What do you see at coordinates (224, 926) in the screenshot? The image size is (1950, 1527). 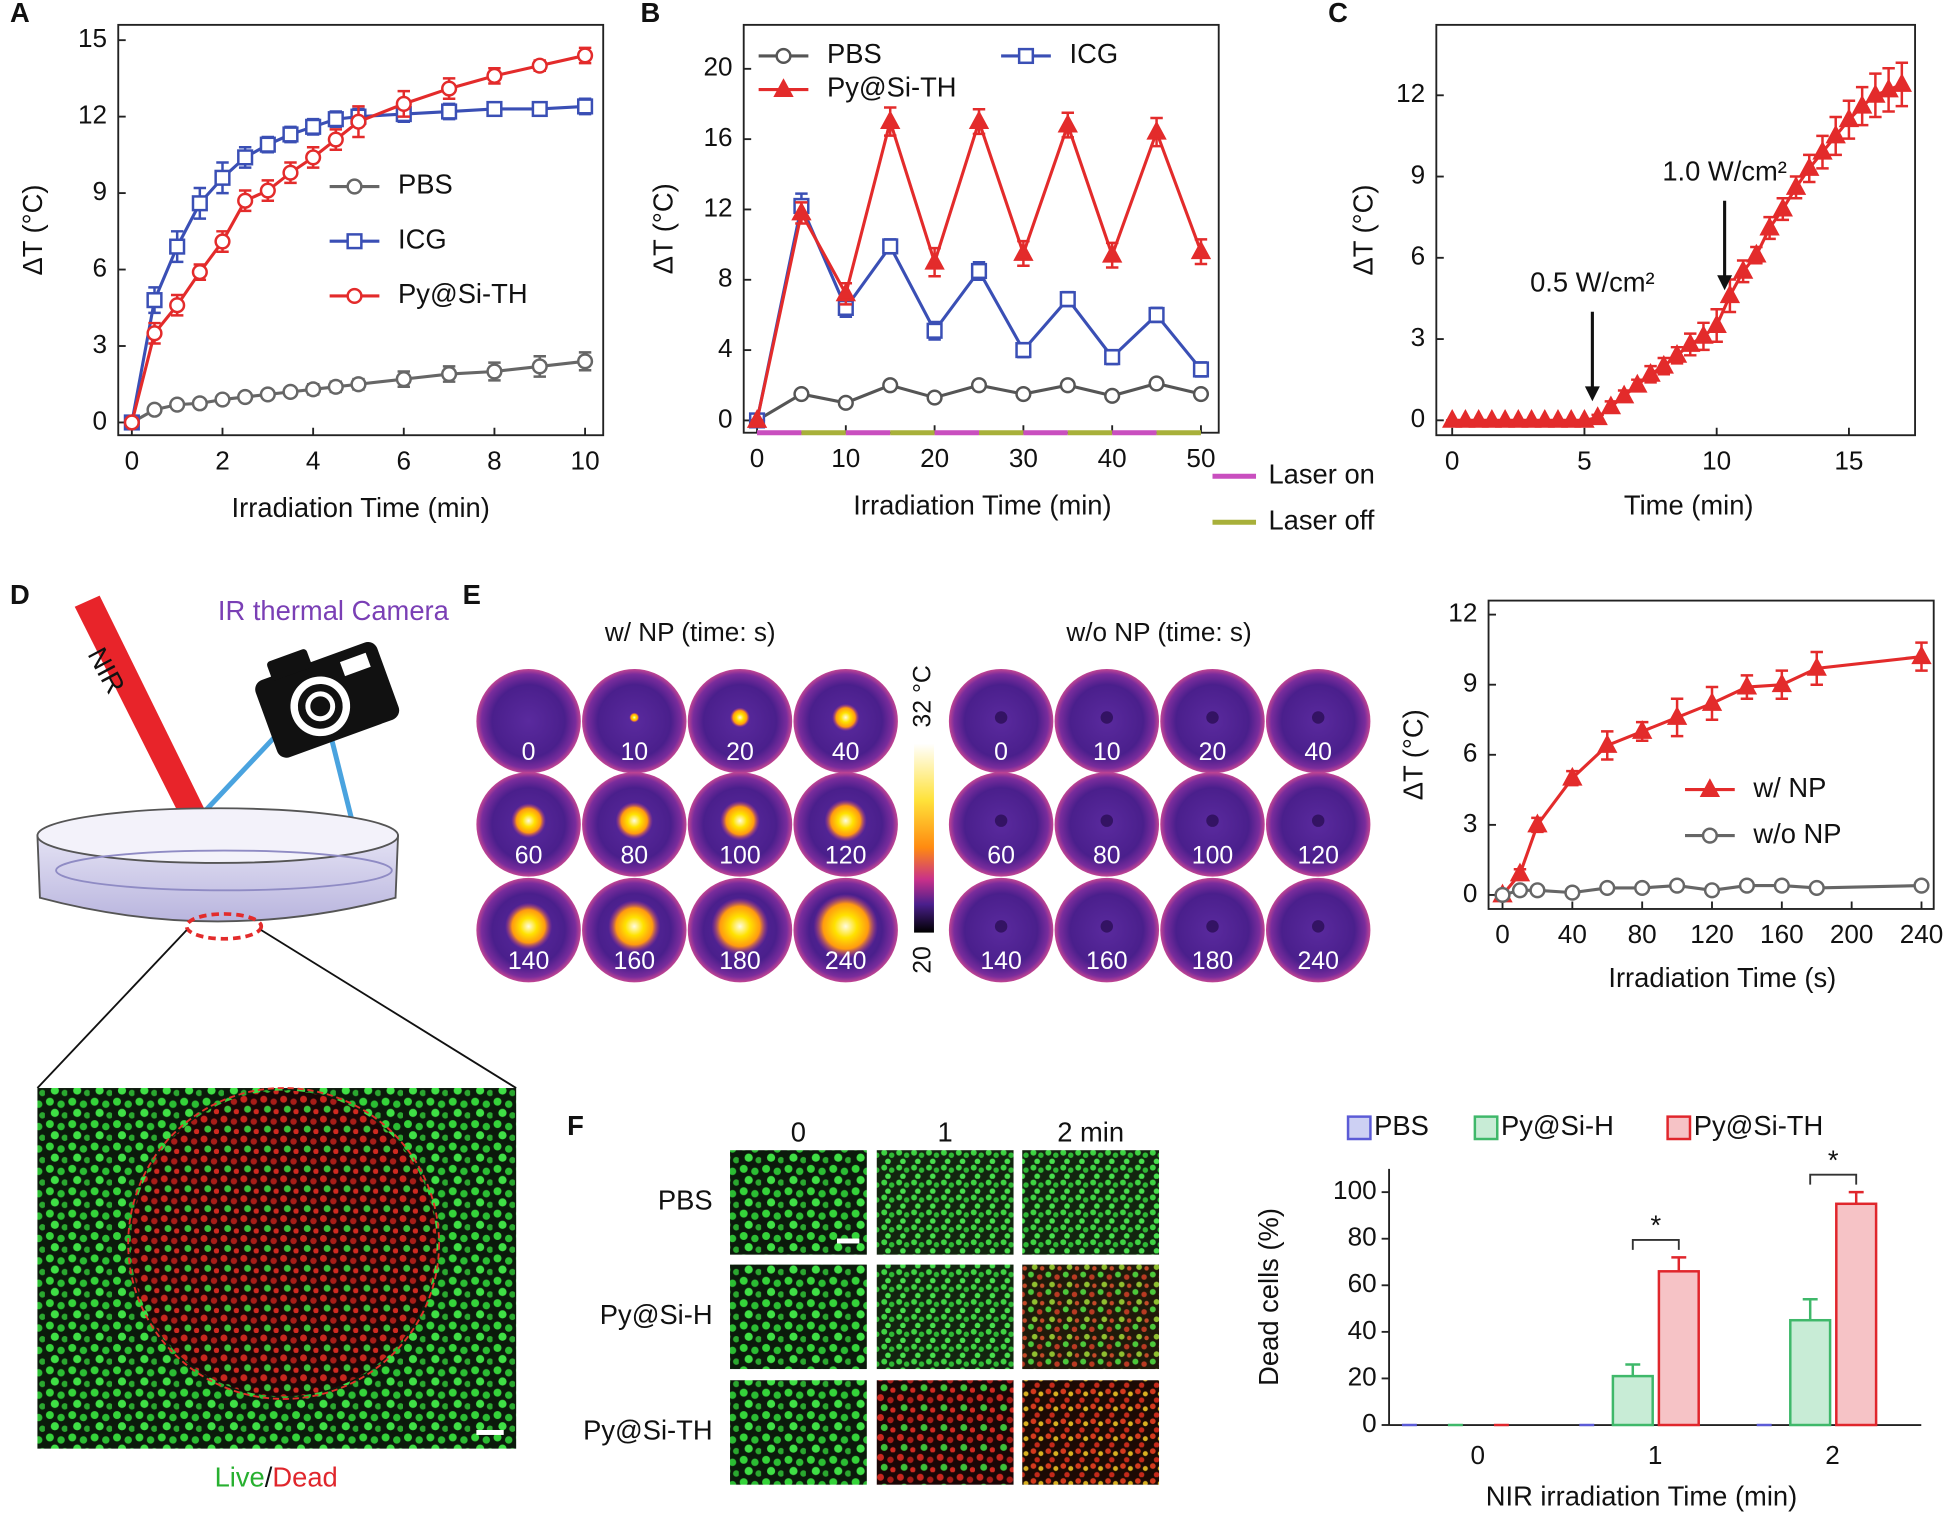 I see `zoom-region` at bounding box center [224, 926].